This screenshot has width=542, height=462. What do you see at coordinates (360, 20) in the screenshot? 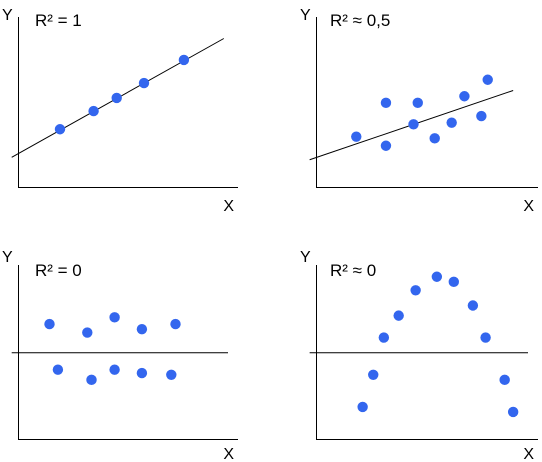
I see `r-squared-label: R² ≈ 0,5` at bounding box center [360, 20].